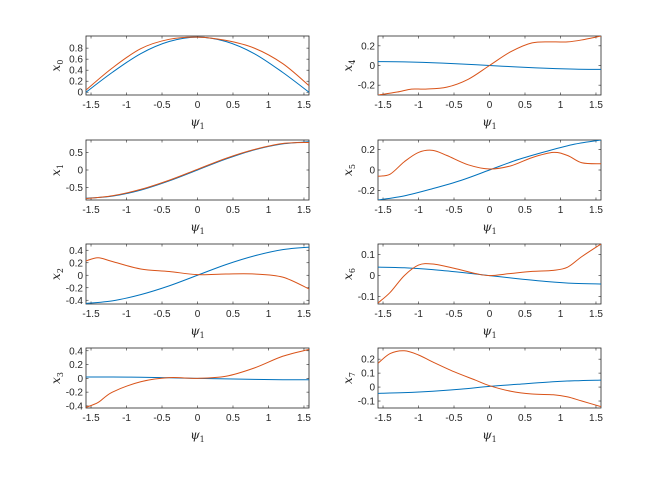  What do you see at coordinates (57, 378) in the screenshot?
I see `y-axis-label: x3` at bounding box center [57, 378].